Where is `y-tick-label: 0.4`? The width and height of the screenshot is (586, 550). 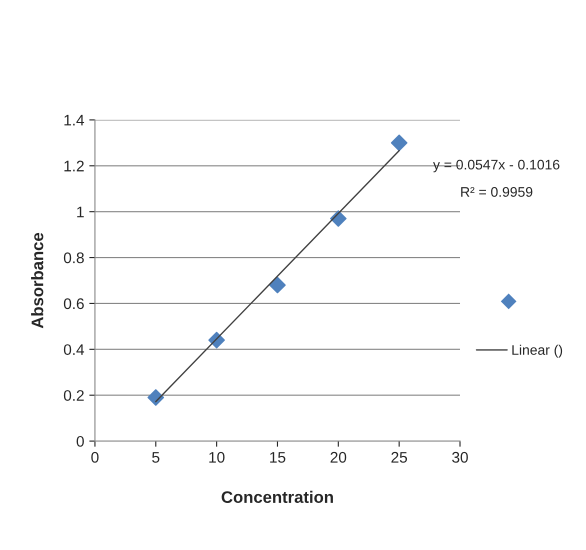 y-tick-label: 0.4 is located at coordinates (74, 350).